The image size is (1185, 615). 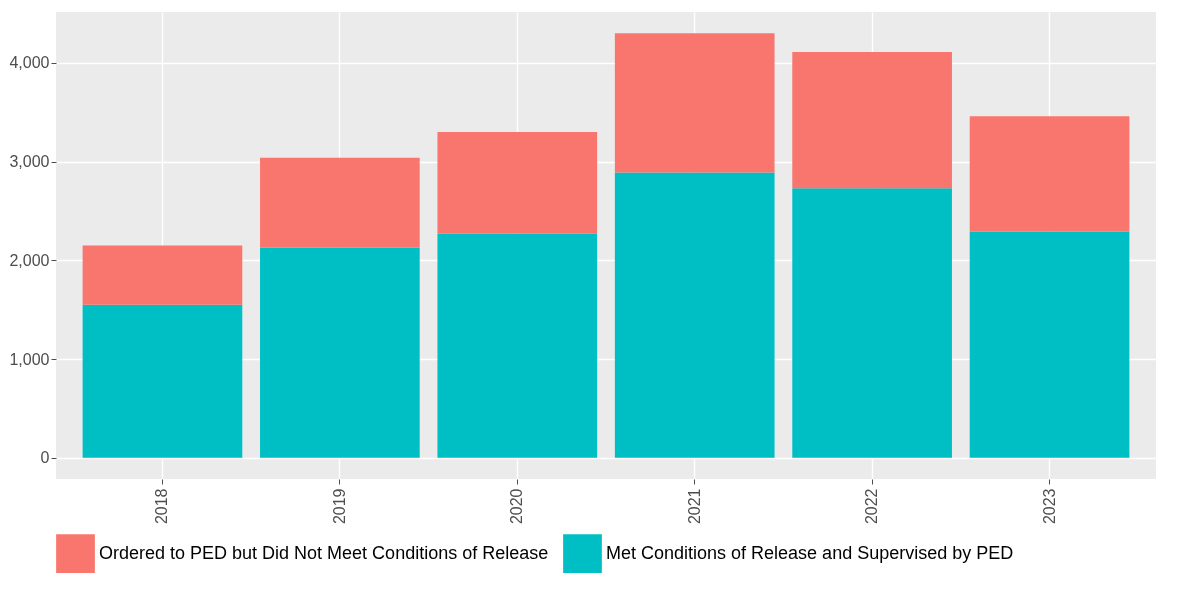 I want to click on y-tick-label: 4,000, so click(x=29, y=63).